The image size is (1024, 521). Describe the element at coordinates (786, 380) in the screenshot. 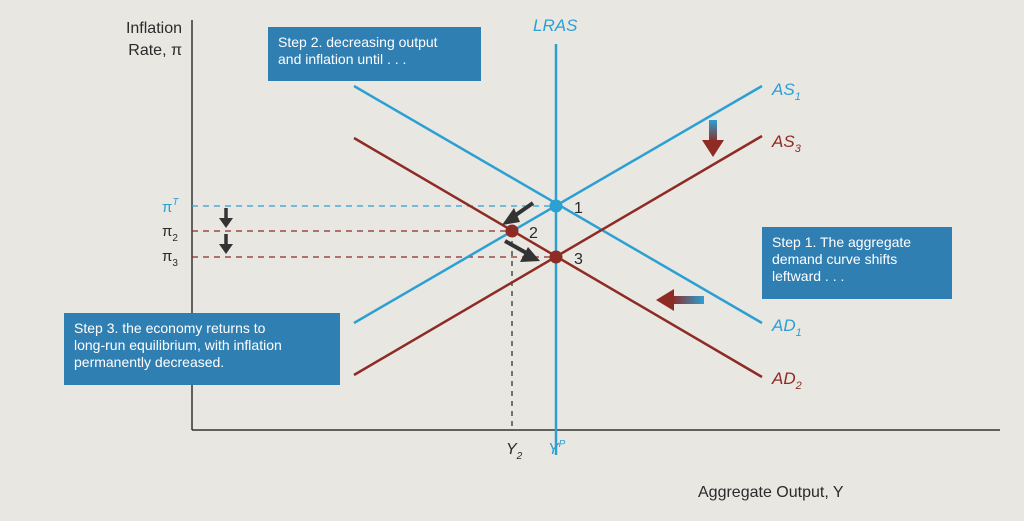

I see `ad2-label: AD2` at that location.